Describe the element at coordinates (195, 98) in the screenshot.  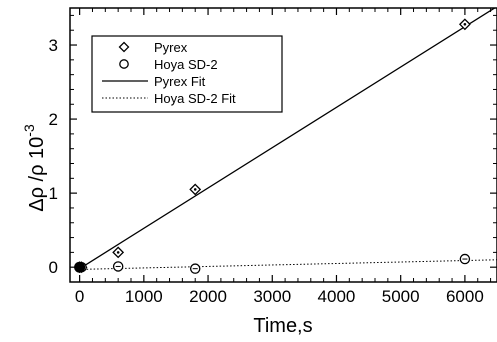
I see `legend-label-hoya-sd-2-fit: Hoya SD-2 Fit` at that location.